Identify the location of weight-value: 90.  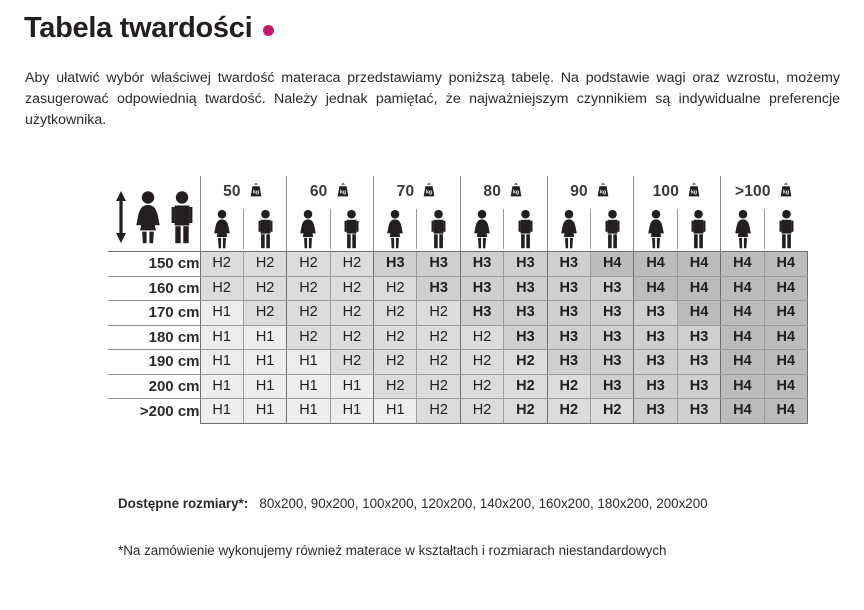
(579, 191).